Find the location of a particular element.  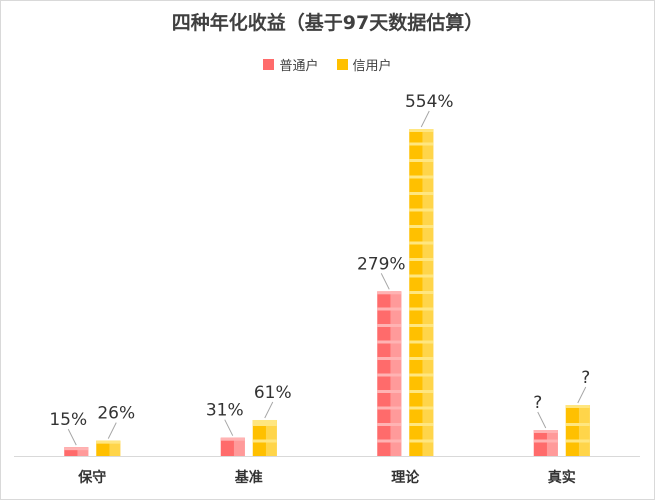

legend-label-credit: 信用户 is located at coordinates (372, 66).